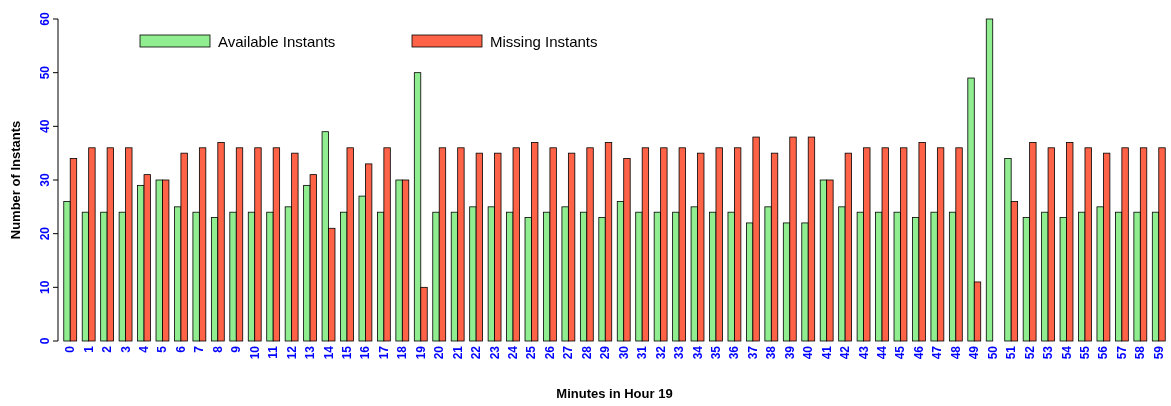  What do you see at coordinates (863, 352) in the screenshot?
I see `x-tick-label: 43` at bounding box center [863, 352].